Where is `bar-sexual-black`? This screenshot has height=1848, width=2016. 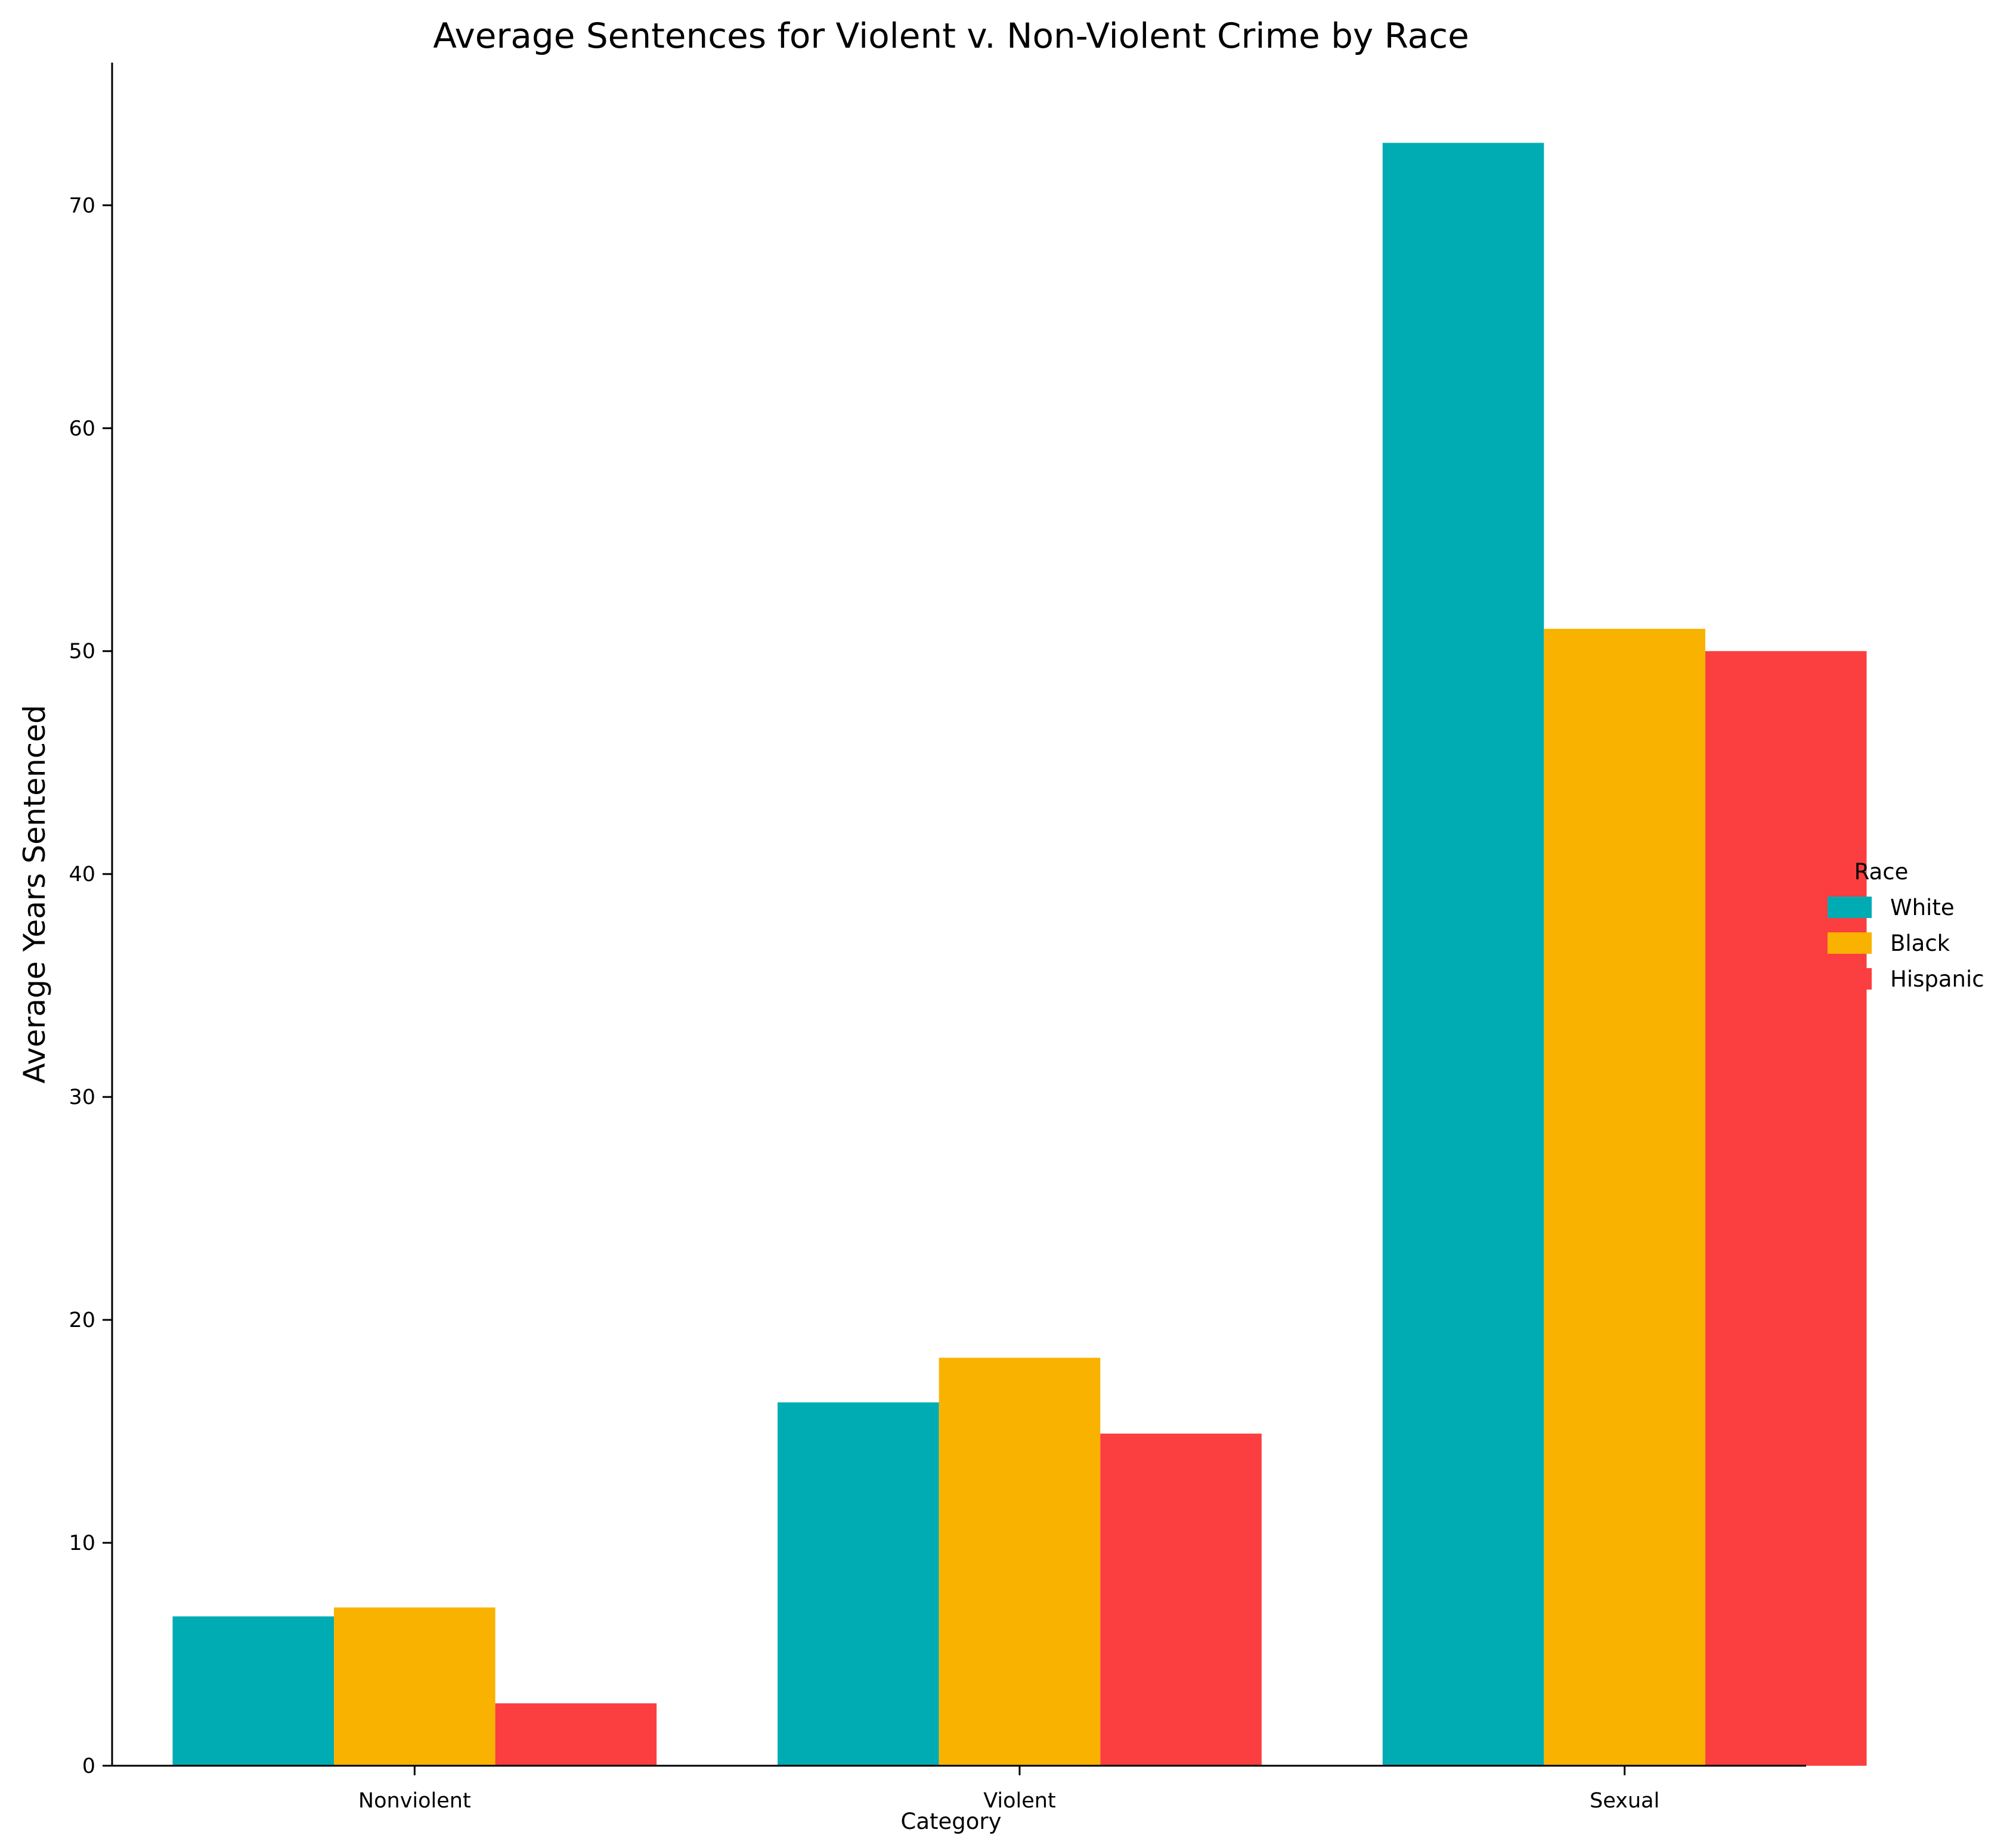
bar-sexual-black is located at coordinates (1624, 1197).